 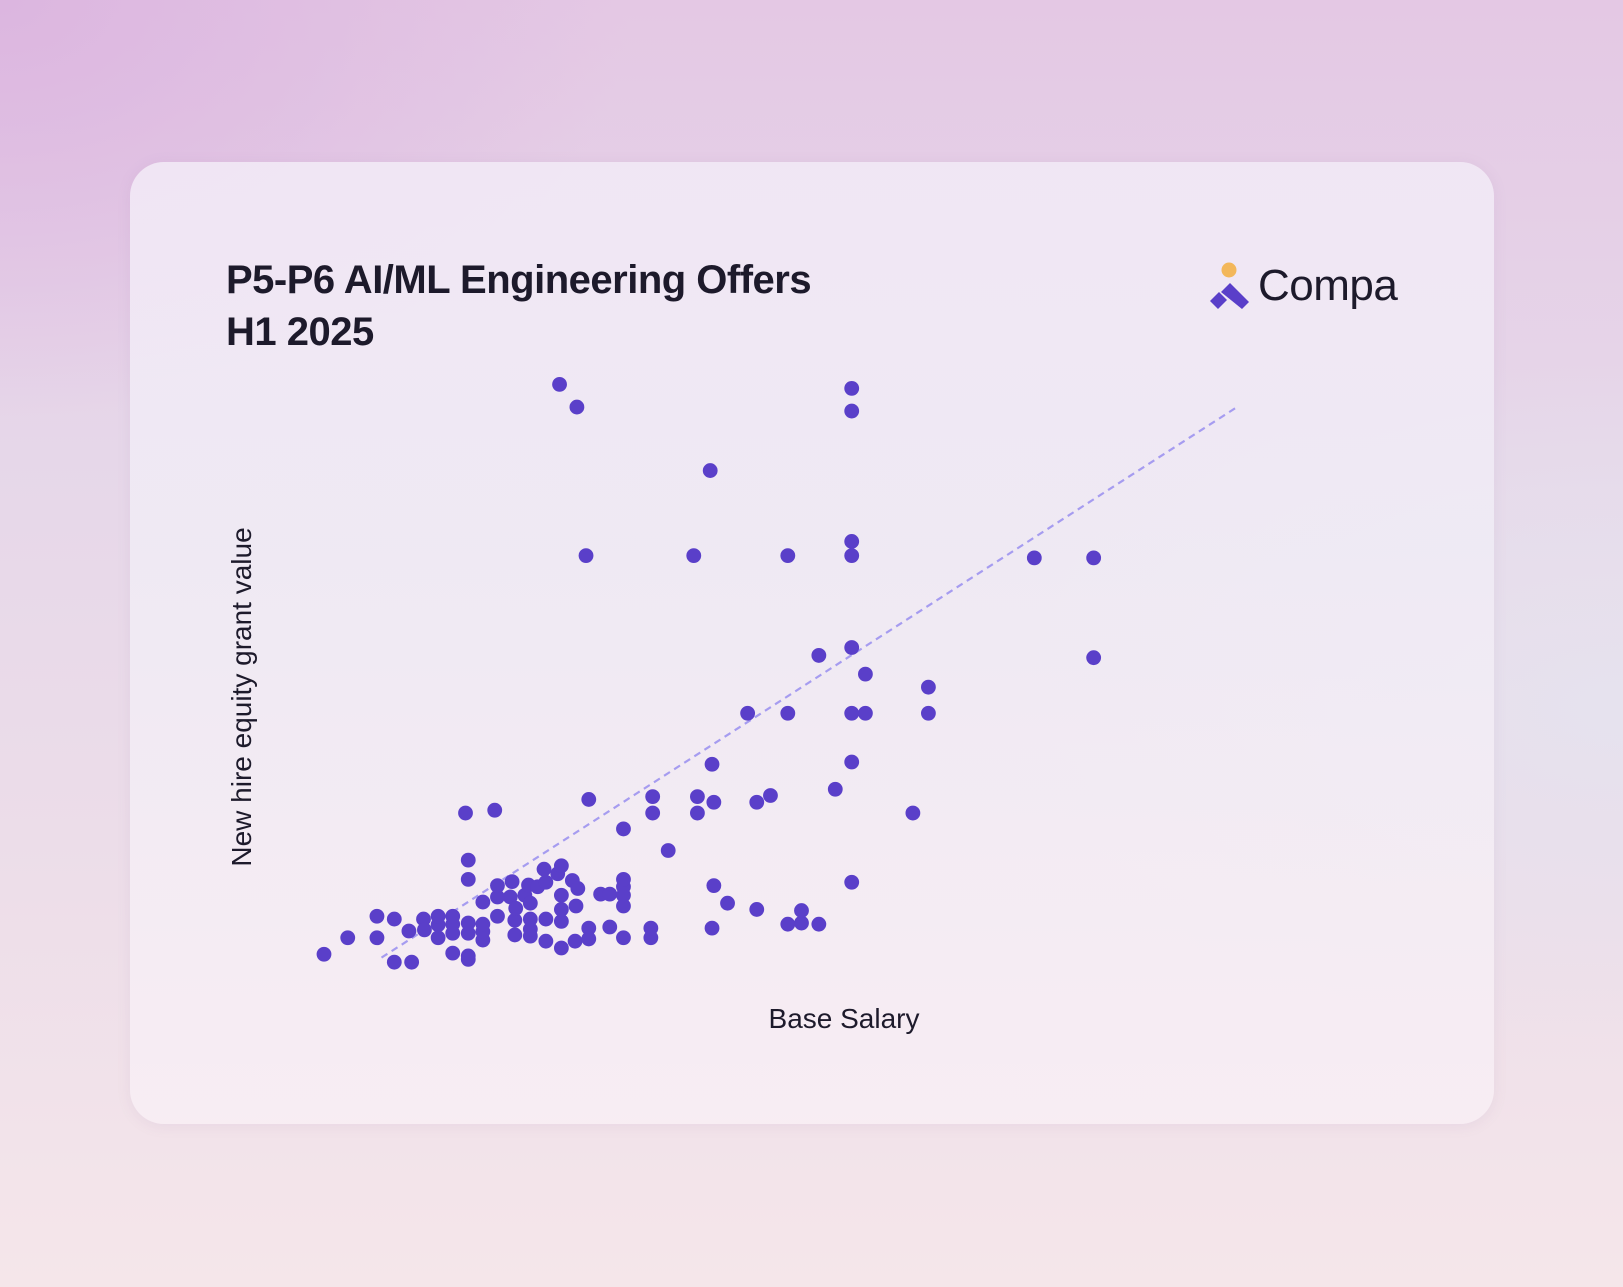 What do you see at coordinates (519, 306) in the screenshot?
I see `chart-title: P5-P6 AI/ML Engineering Offers H1 2025` at bounding box center [519, 306].